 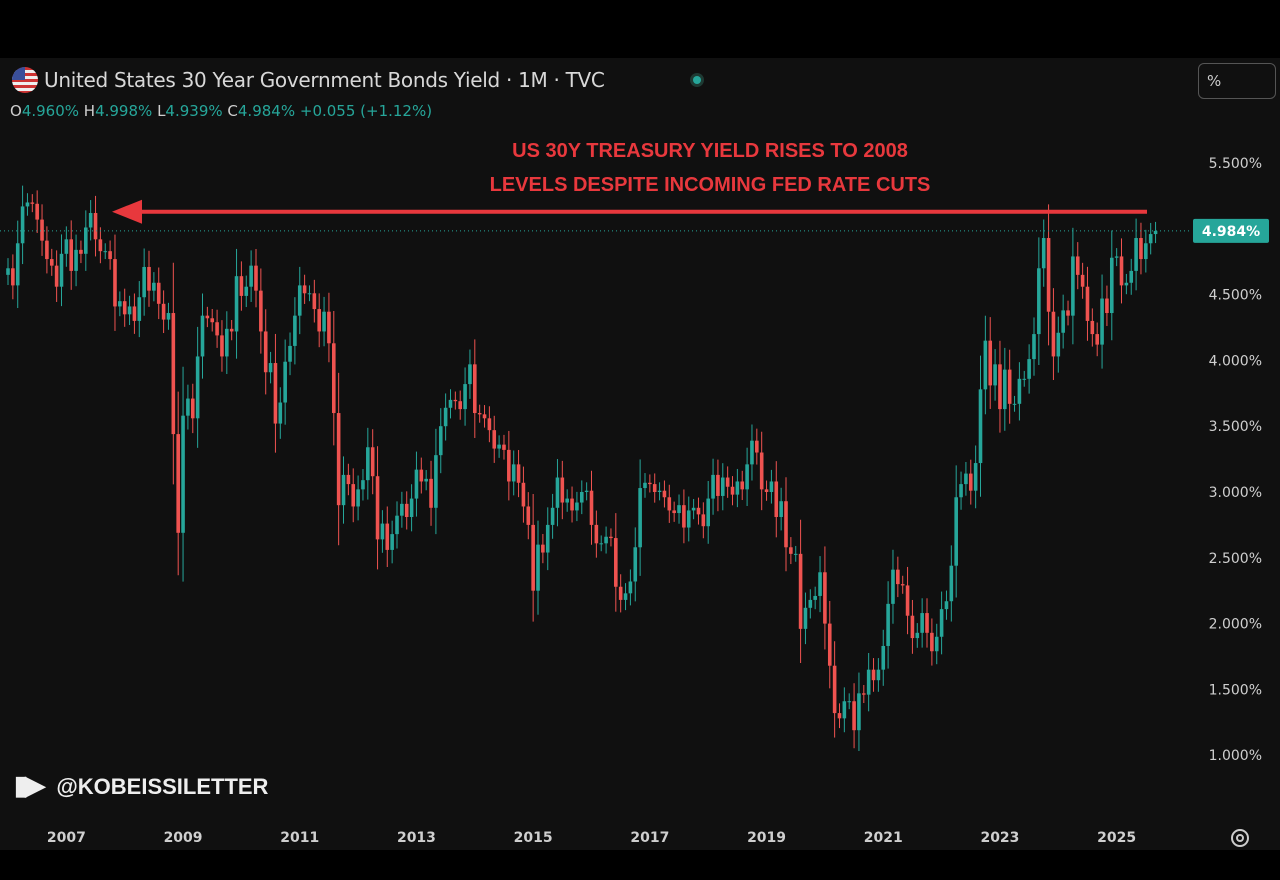 I want to click on change-value: +0.055 (+1.12%), so click(x=366, y=111).